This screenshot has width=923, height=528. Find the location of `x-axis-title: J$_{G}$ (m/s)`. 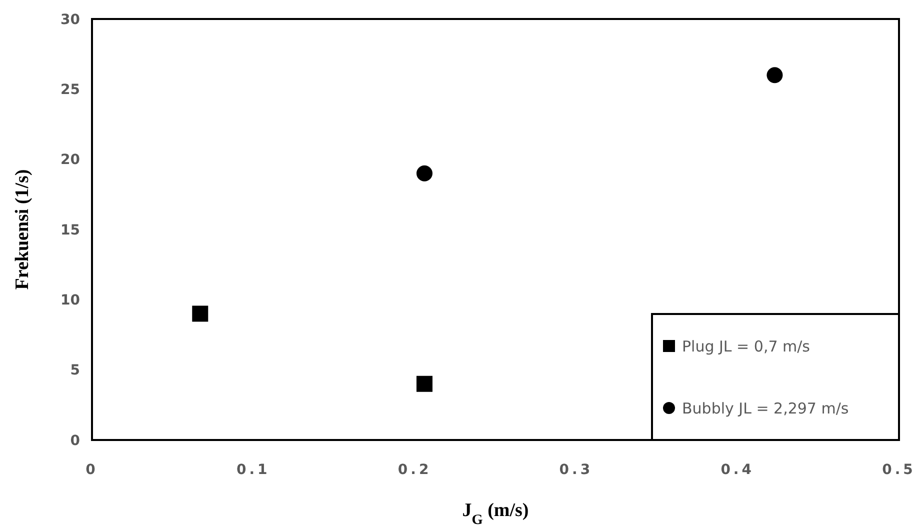

x-axis-title: J$_{G}$ (m/s) is located at coordinates (495, 514).